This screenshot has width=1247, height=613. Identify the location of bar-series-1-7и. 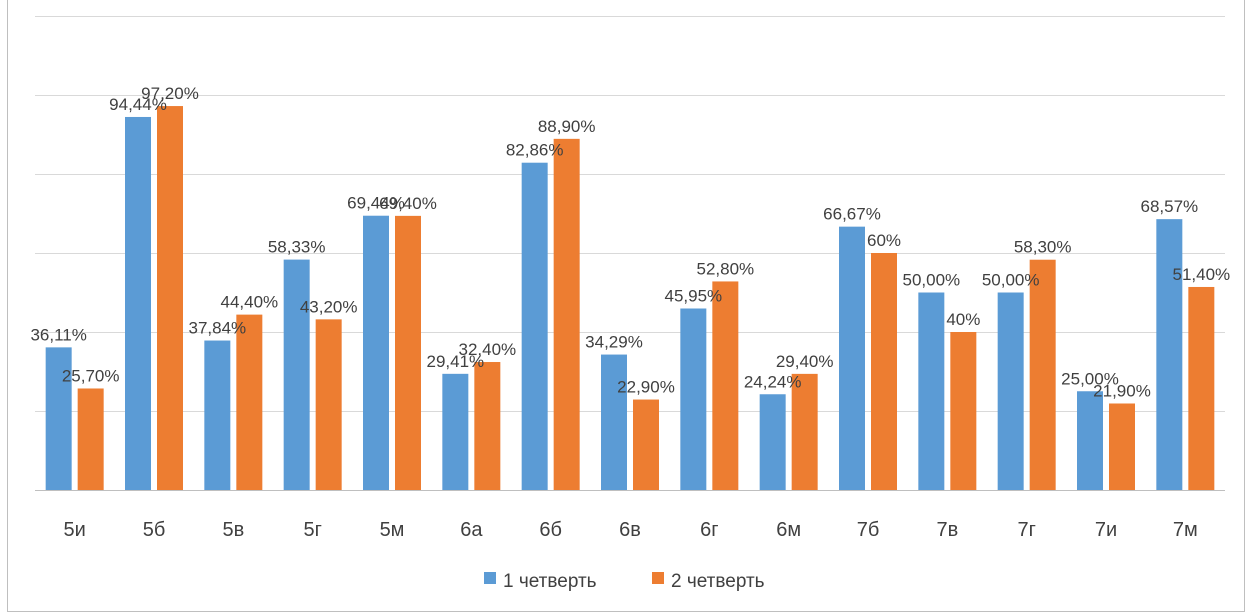
(1090, 440).